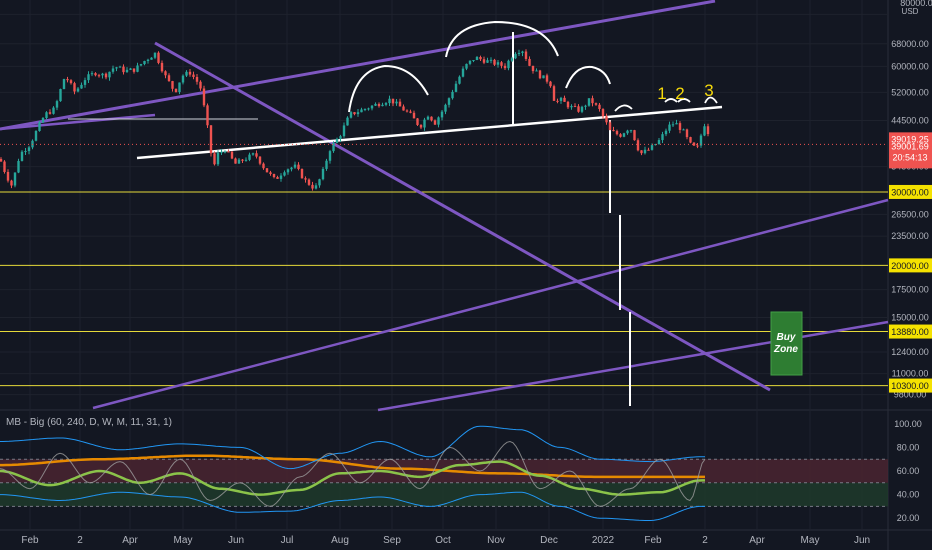  What do you see at coordinates (910, 44) in the screenshot?
I see `y-tick-label: 68000.00` at bounding box center [910, 44].